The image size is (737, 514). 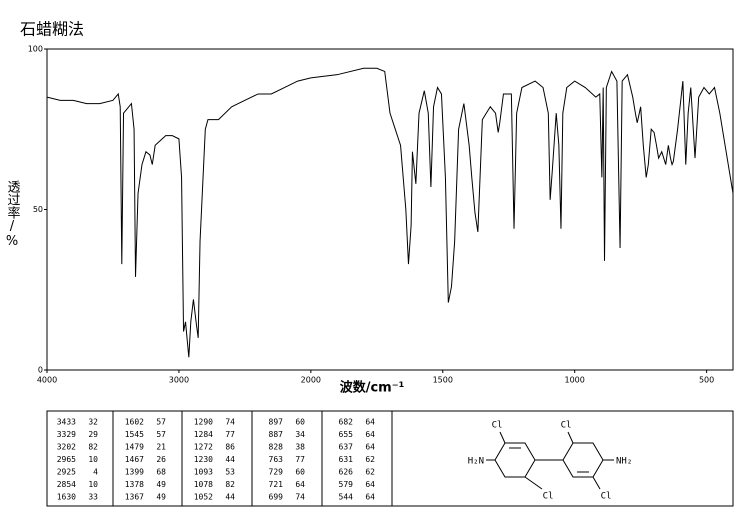 I want to click on peak-wavenumber: 1093, so click(x=203, y=472).